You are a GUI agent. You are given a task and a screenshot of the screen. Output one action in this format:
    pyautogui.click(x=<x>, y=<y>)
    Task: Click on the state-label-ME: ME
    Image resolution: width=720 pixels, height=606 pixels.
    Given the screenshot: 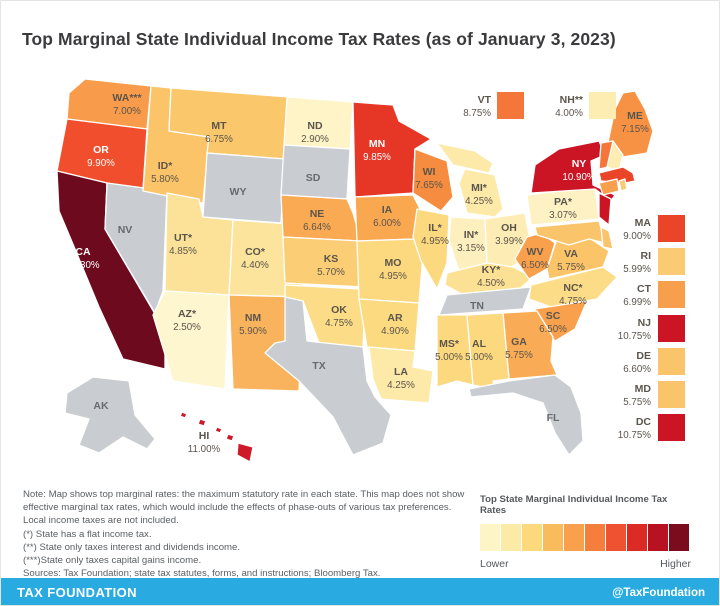 What is the action you would take?
    pyautogui.click(x=635, y=116)
    